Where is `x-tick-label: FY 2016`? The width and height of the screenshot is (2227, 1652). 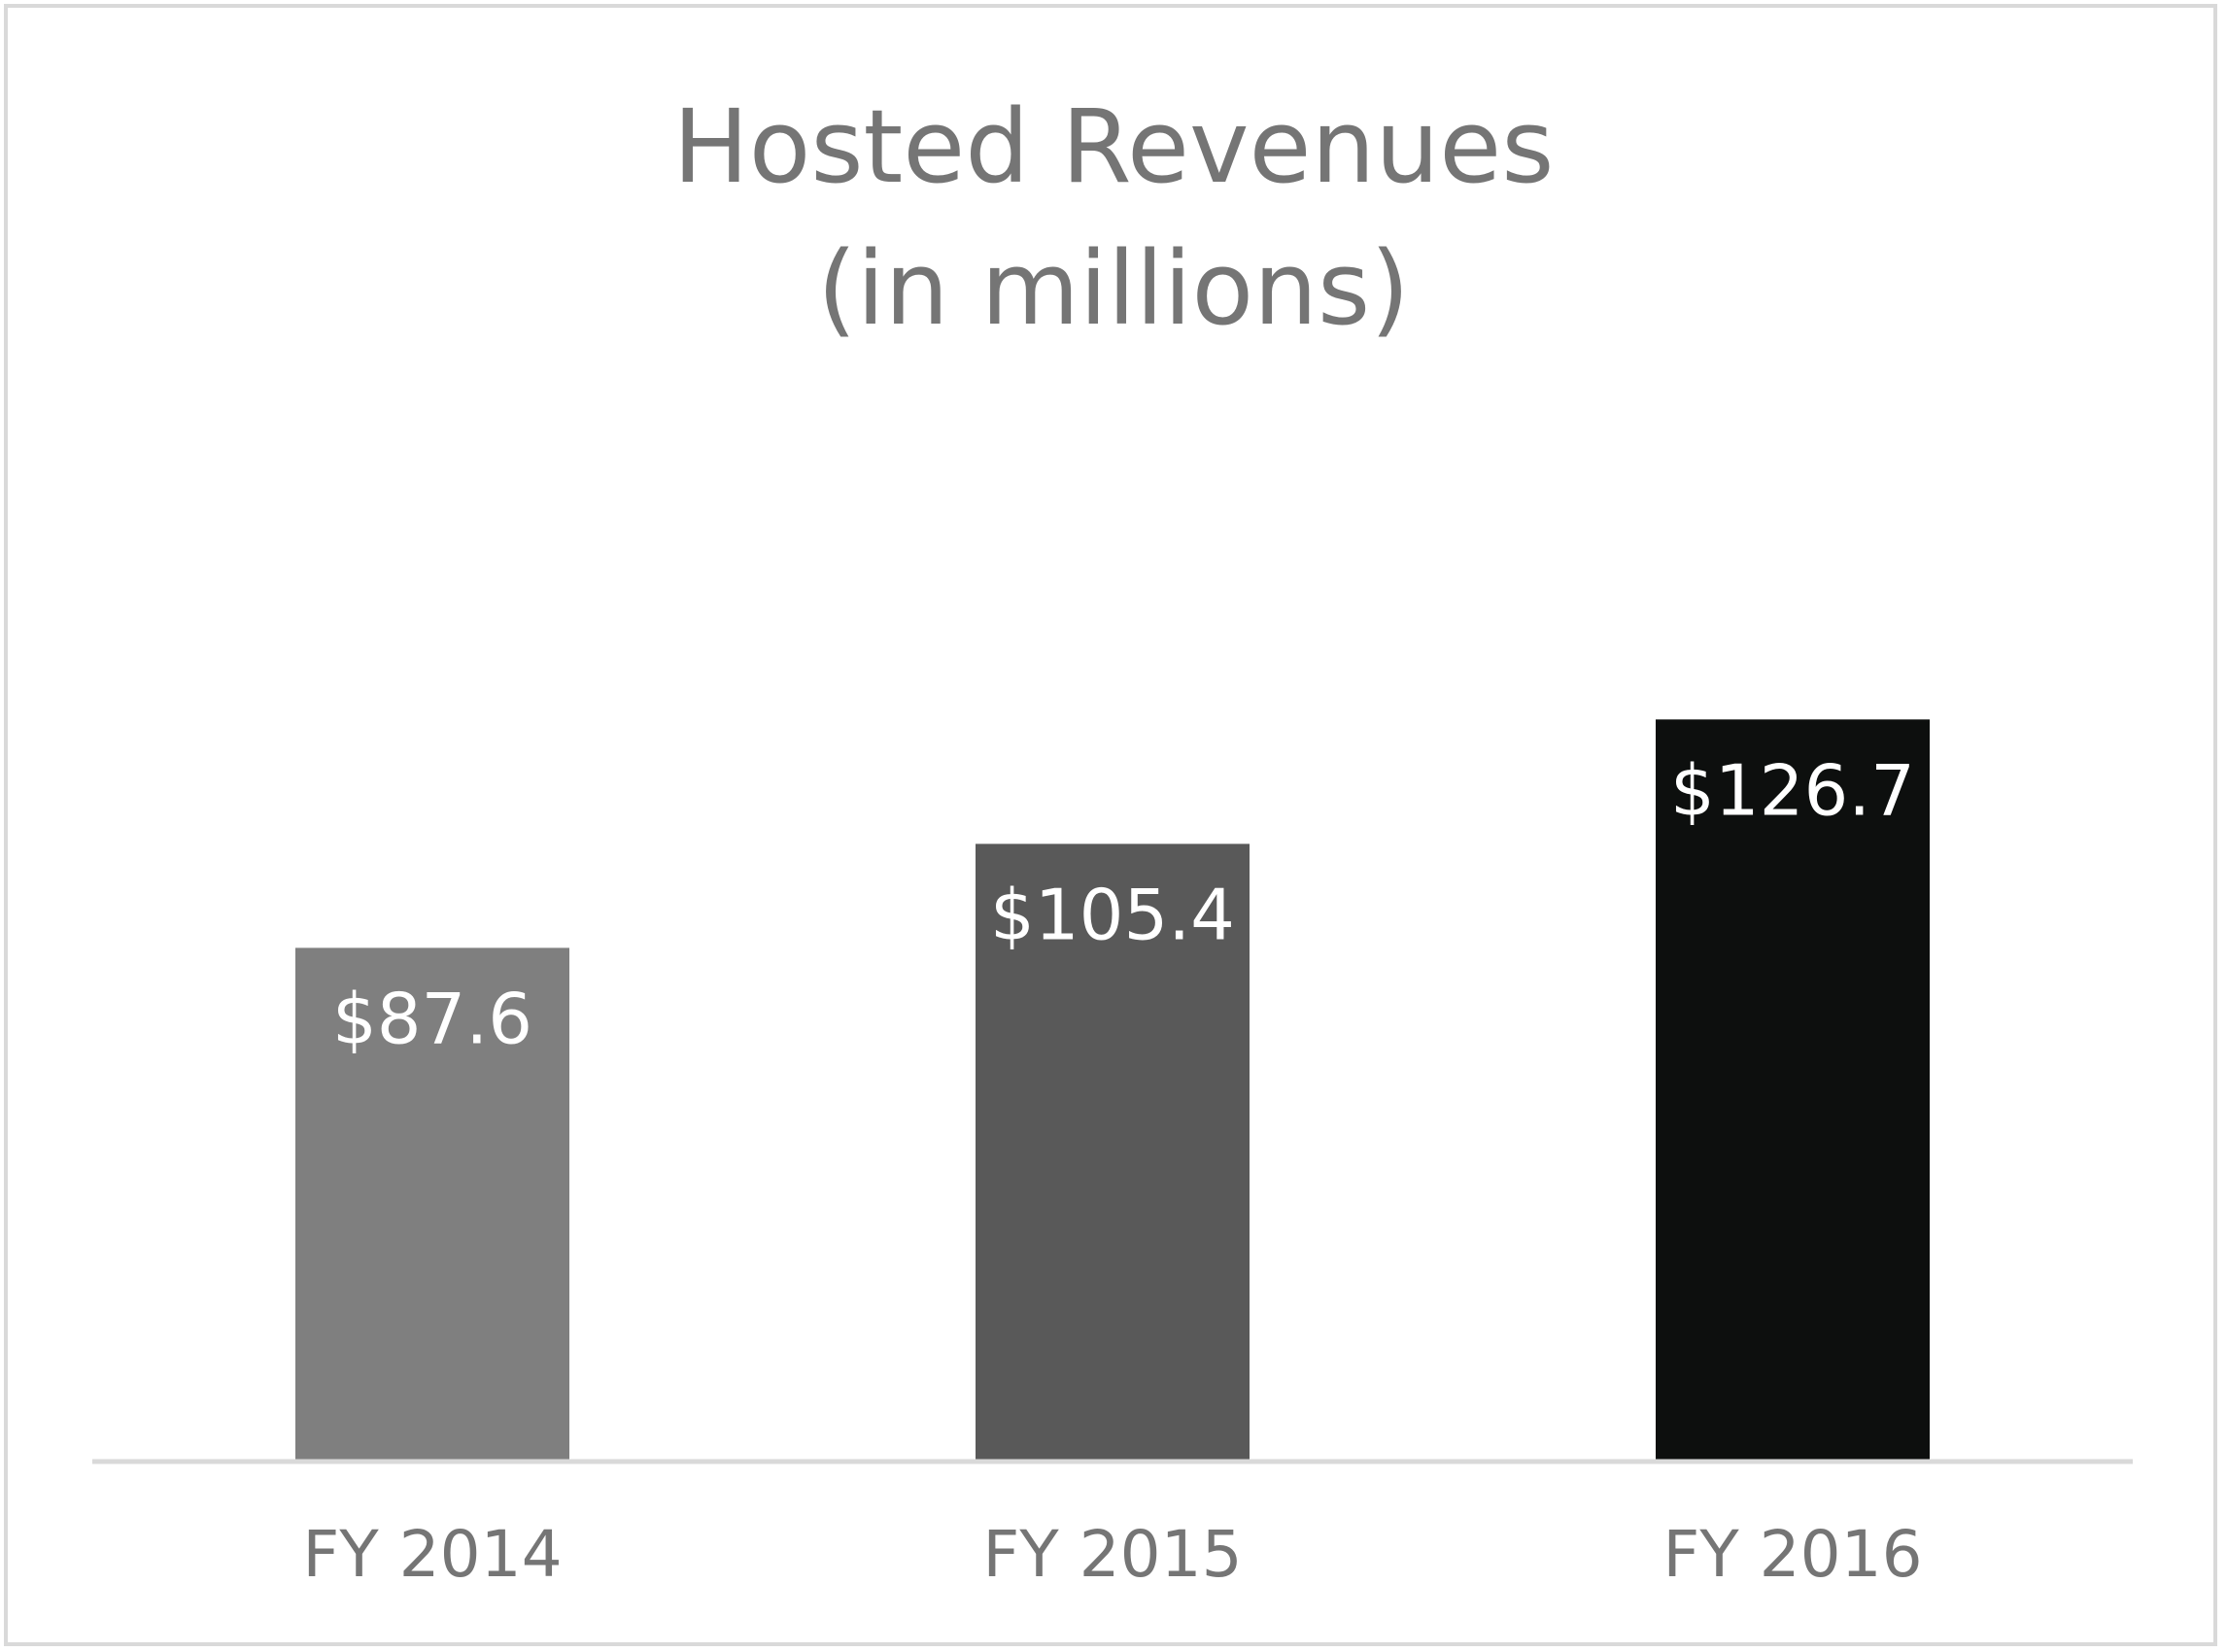
x-tick-label: FY 2016 is located at coordinates (1792, 1555).